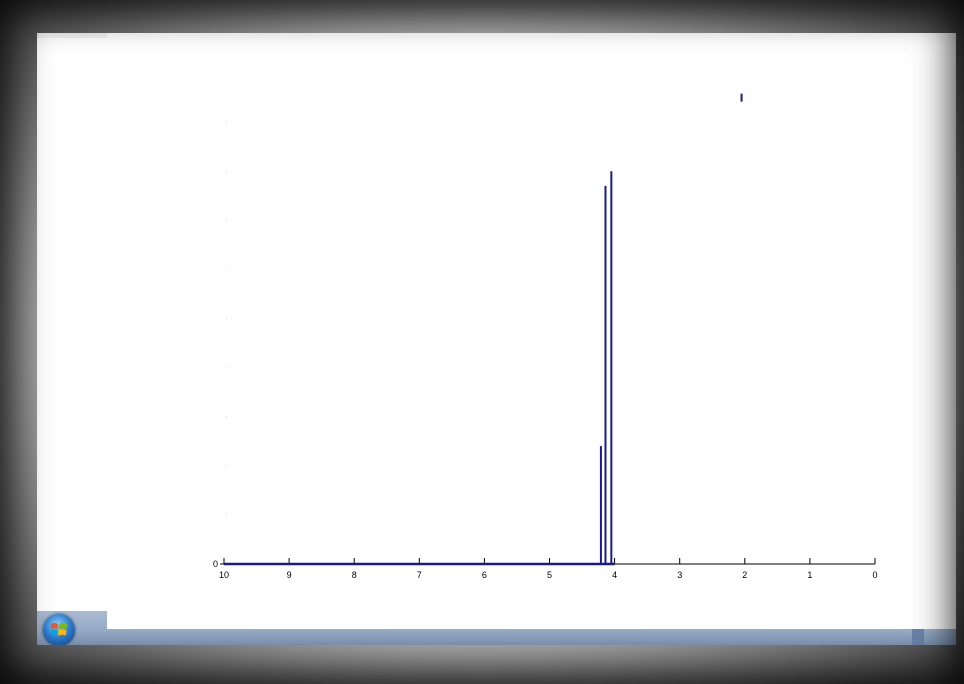  Describe the element at coordinates (744, 575) in the screenshot. I see `x-tick-label: 2` at that location.